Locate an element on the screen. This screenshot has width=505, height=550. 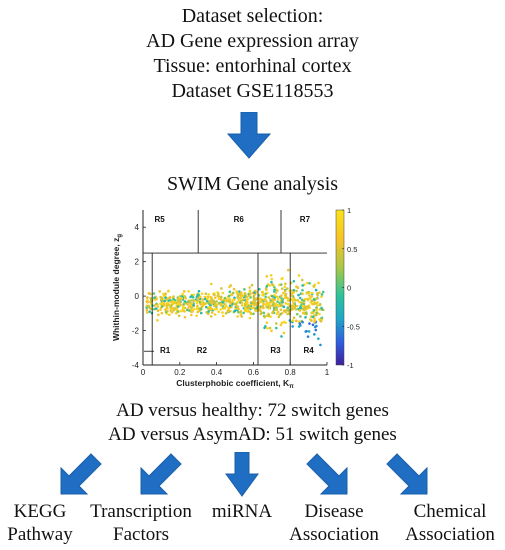
output-disease-line1: Disease is located at coordinates (334, 511).